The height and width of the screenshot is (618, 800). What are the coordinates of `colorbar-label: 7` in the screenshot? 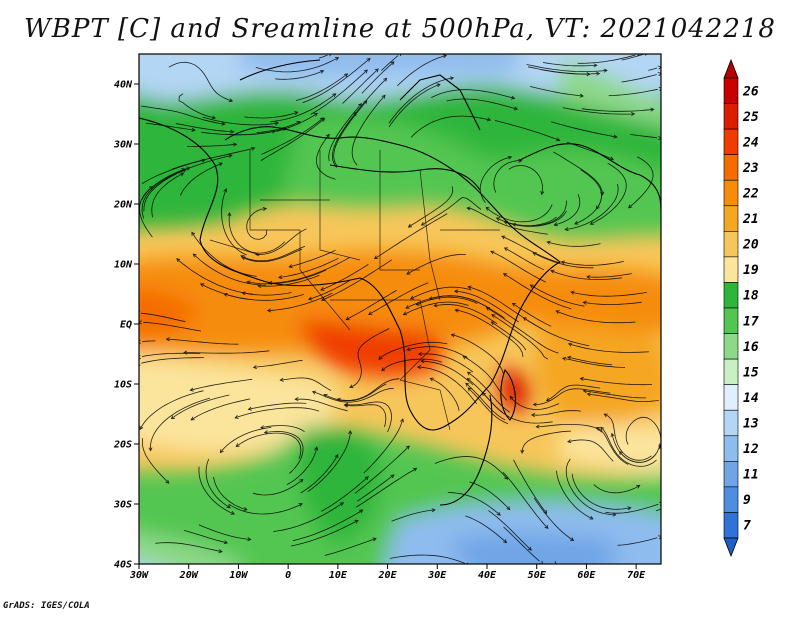 It's located at (747, 526).